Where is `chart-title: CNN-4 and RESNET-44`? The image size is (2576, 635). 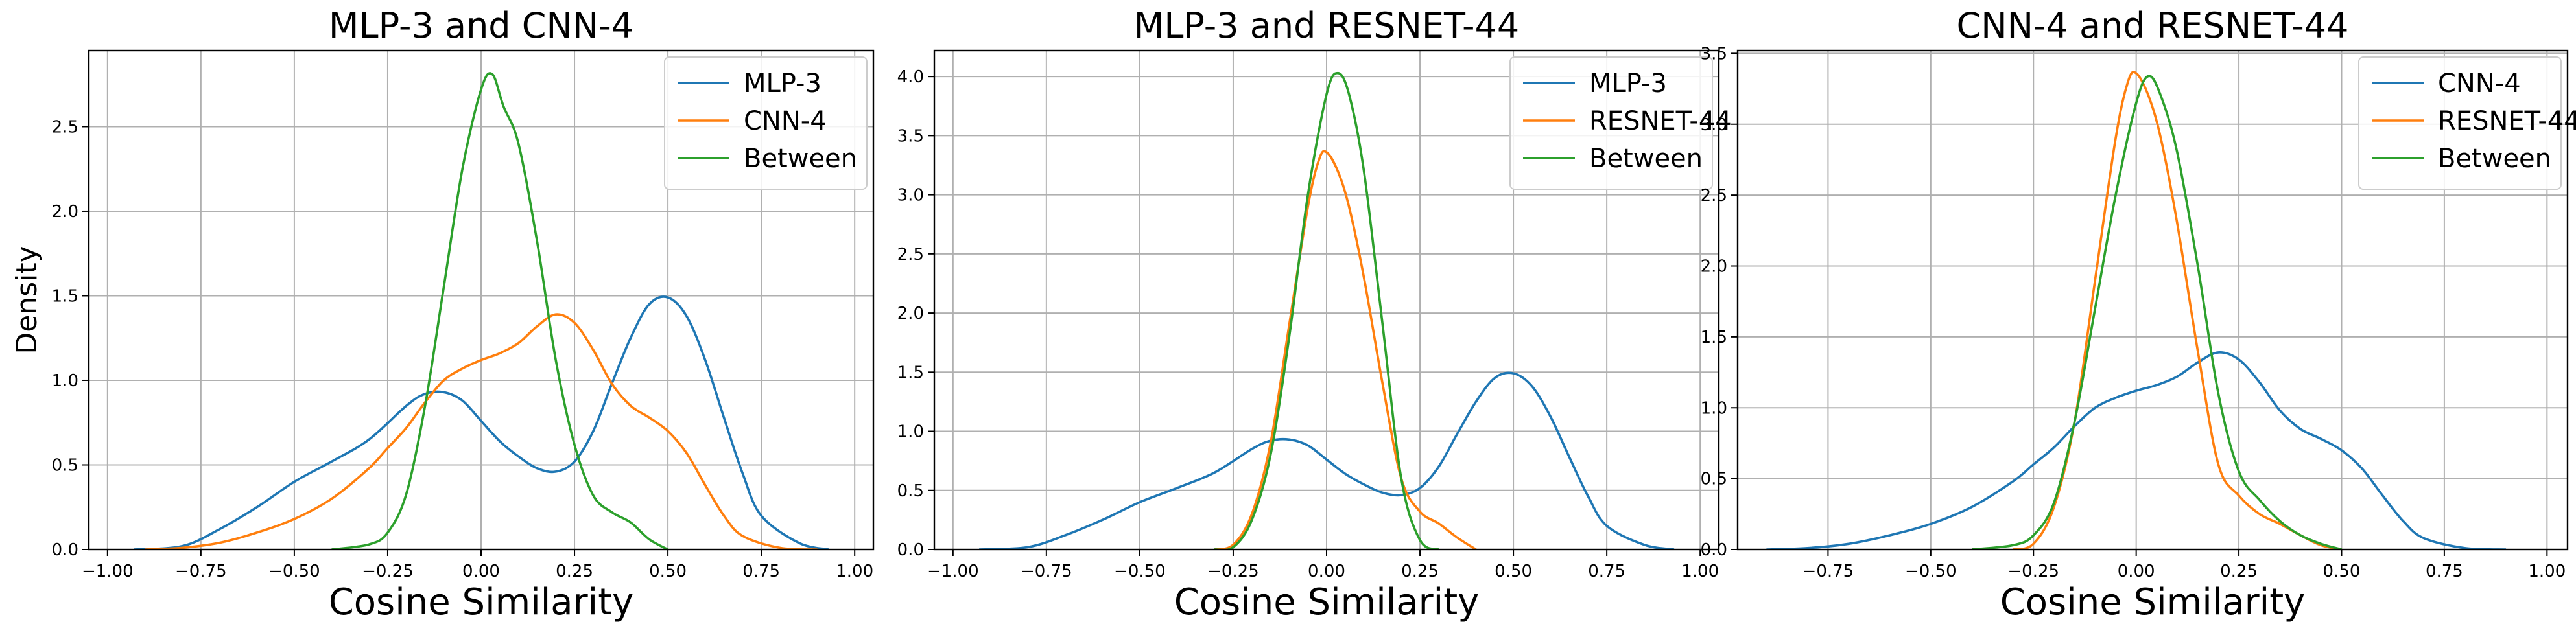
chart-title: CNN-4 and RESNET-44 is located at coordinates (2153, 25).